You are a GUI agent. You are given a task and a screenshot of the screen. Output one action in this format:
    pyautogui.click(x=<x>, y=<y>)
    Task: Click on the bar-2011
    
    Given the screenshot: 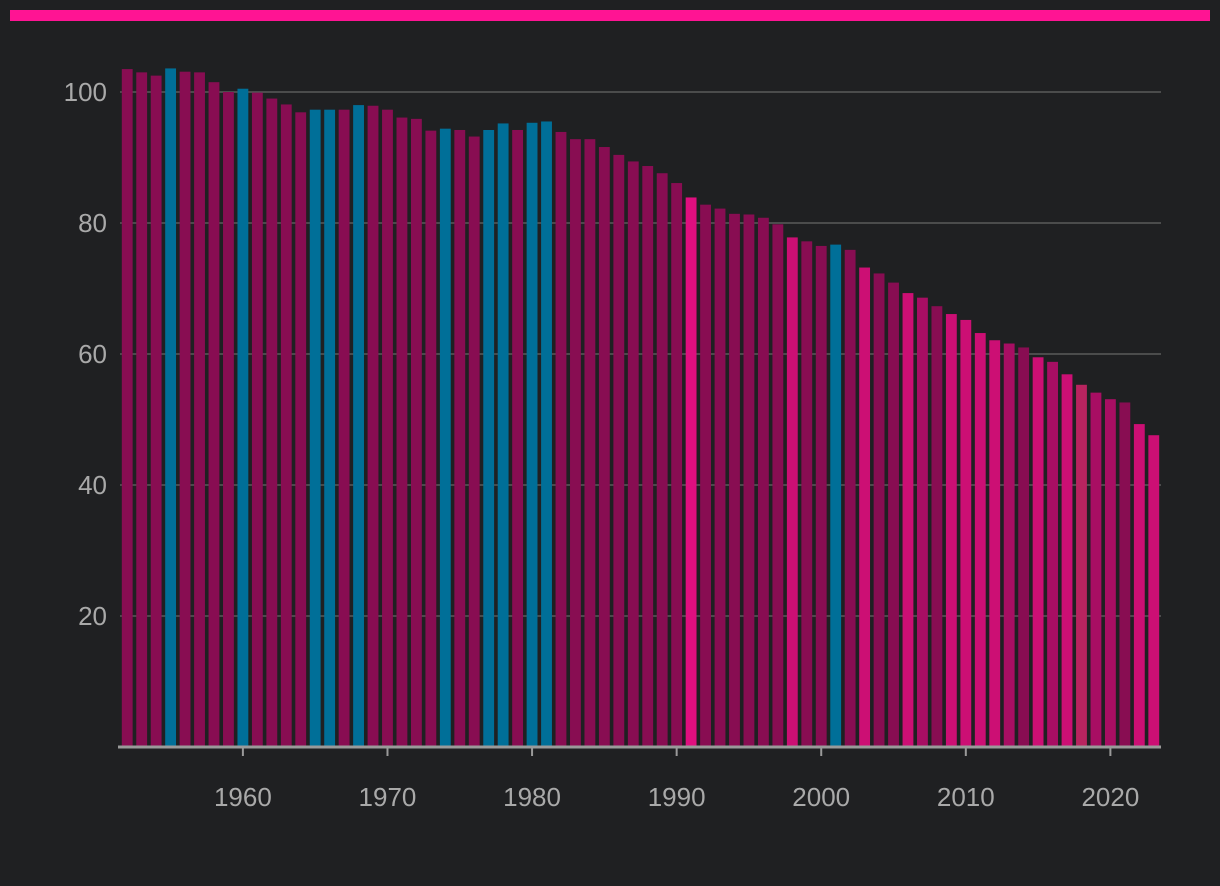 What is the action you would take?
    pyautogui.click(x=980, y=540)
    